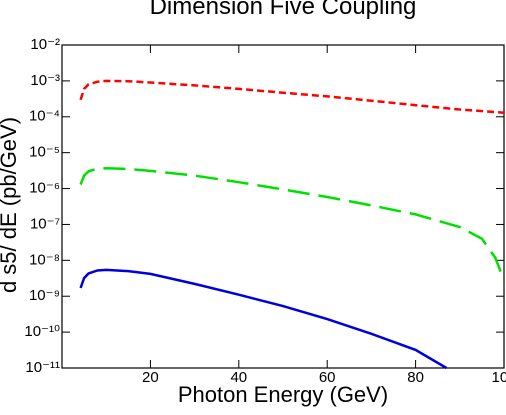  What do you see at coordinates (415, 377) in the screenshot?
I see `x-tick-label: 80` at bounding box center [415, 377].